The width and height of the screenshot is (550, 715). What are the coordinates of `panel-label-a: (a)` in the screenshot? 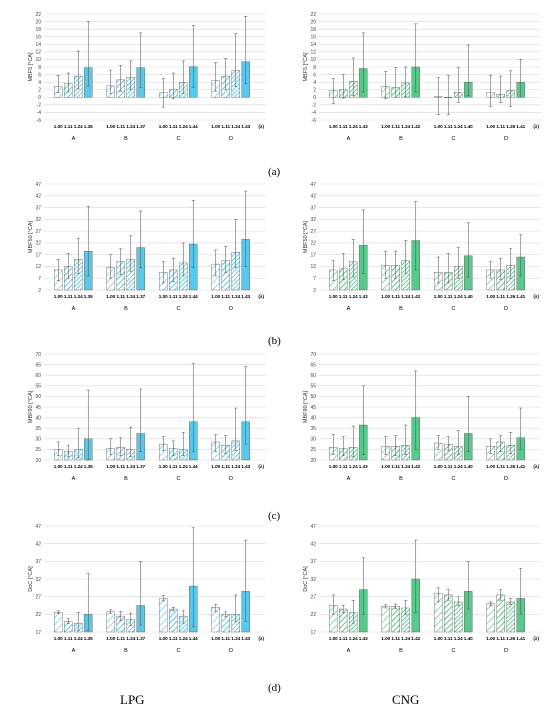 It's located at (274, 172).